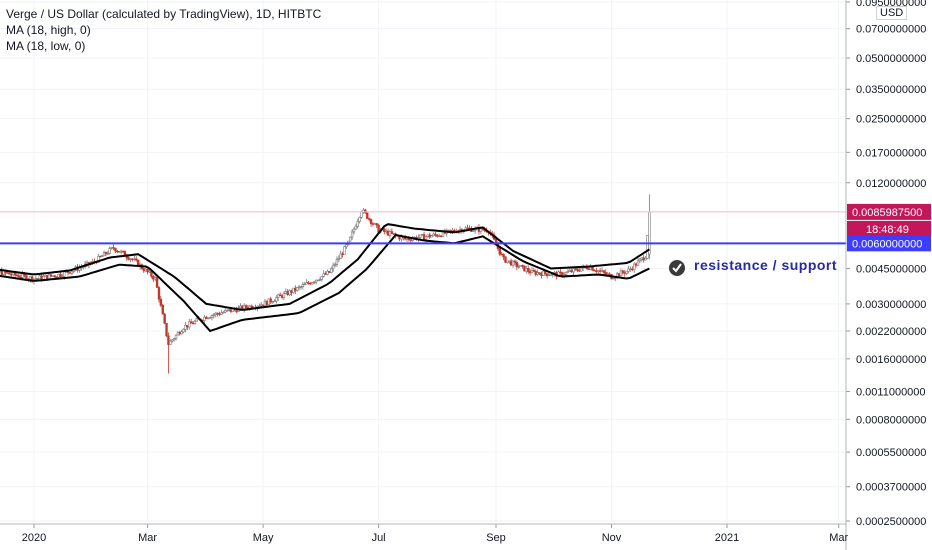  What do you see at coordinates (891, 59) in the screenshot?
I see `y-tick-label: 0.0500000000` at bounding box center [891, 59].